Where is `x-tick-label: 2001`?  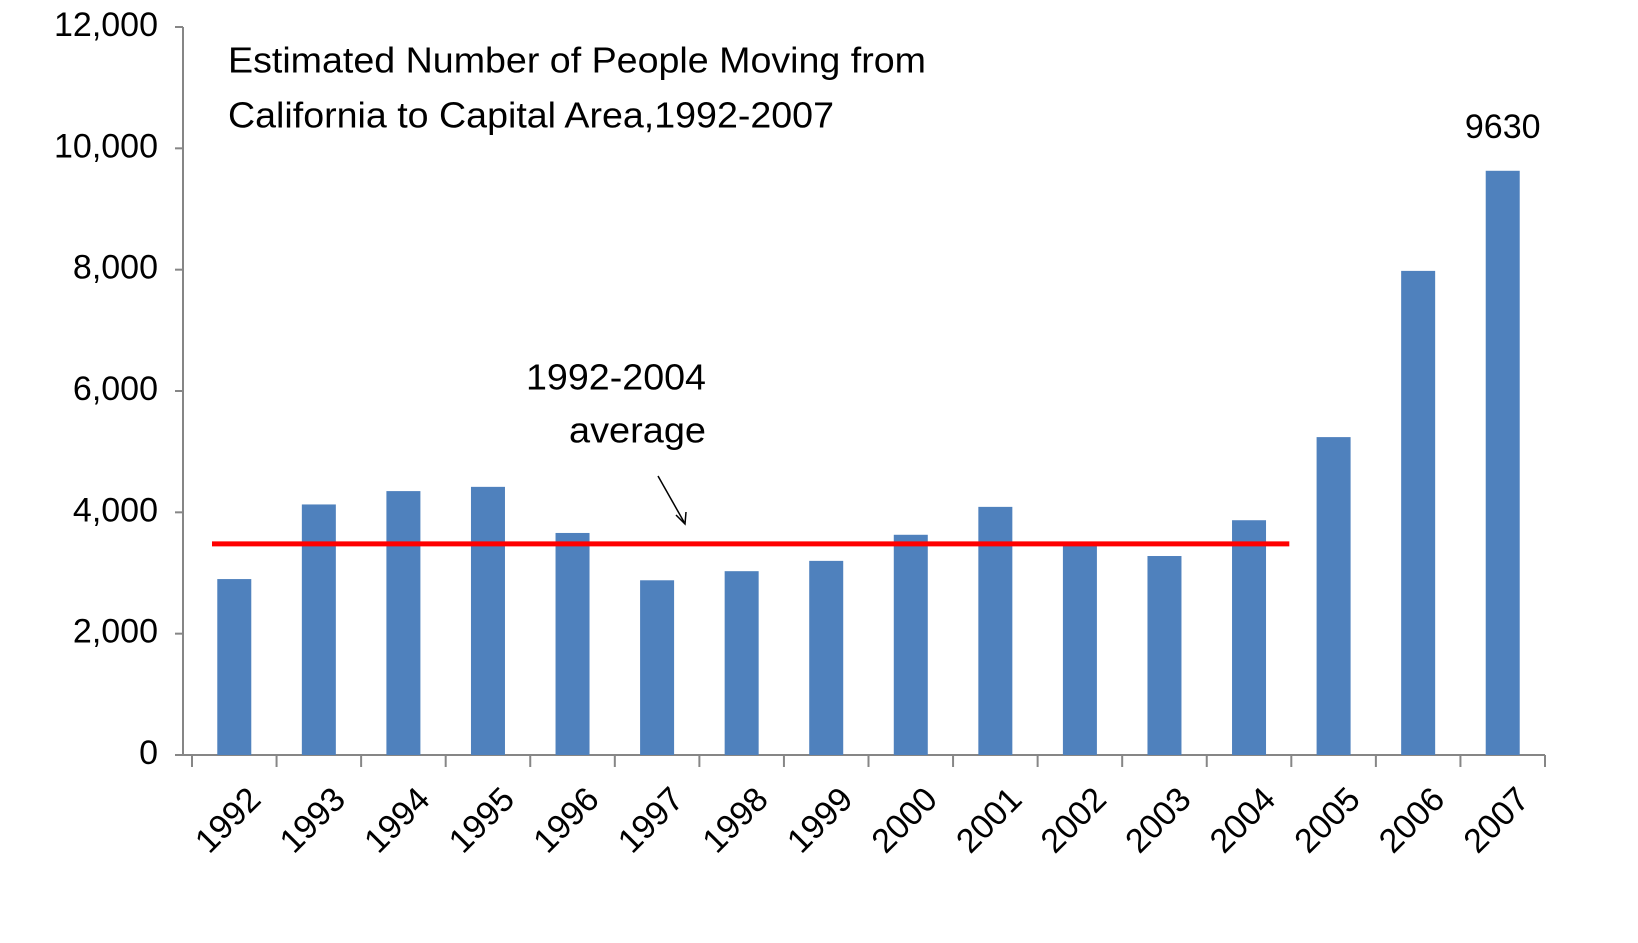 x-tick-label: 2001 is located at coordinates (989, 820).